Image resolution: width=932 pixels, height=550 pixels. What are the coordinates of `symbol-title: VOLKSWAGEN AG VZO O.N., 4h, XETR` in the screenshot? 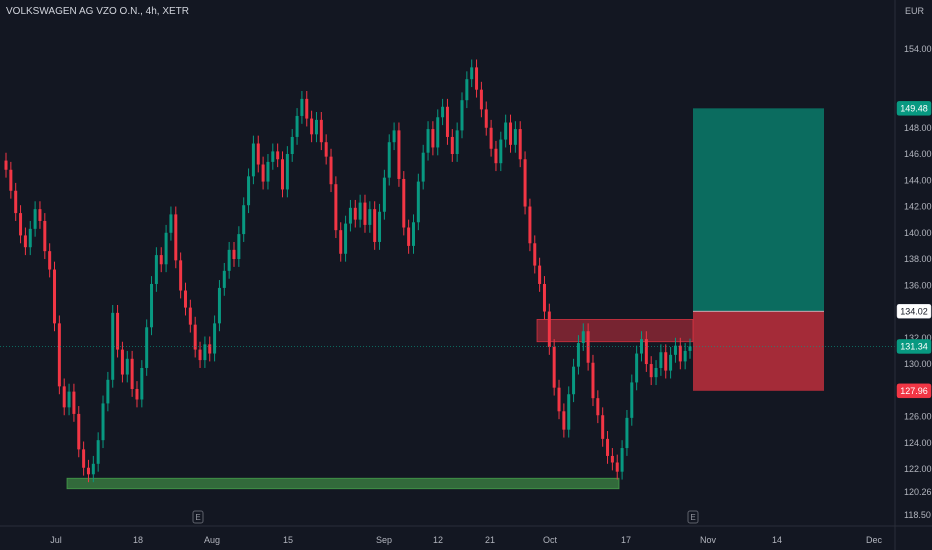 It's located at (98, 11).